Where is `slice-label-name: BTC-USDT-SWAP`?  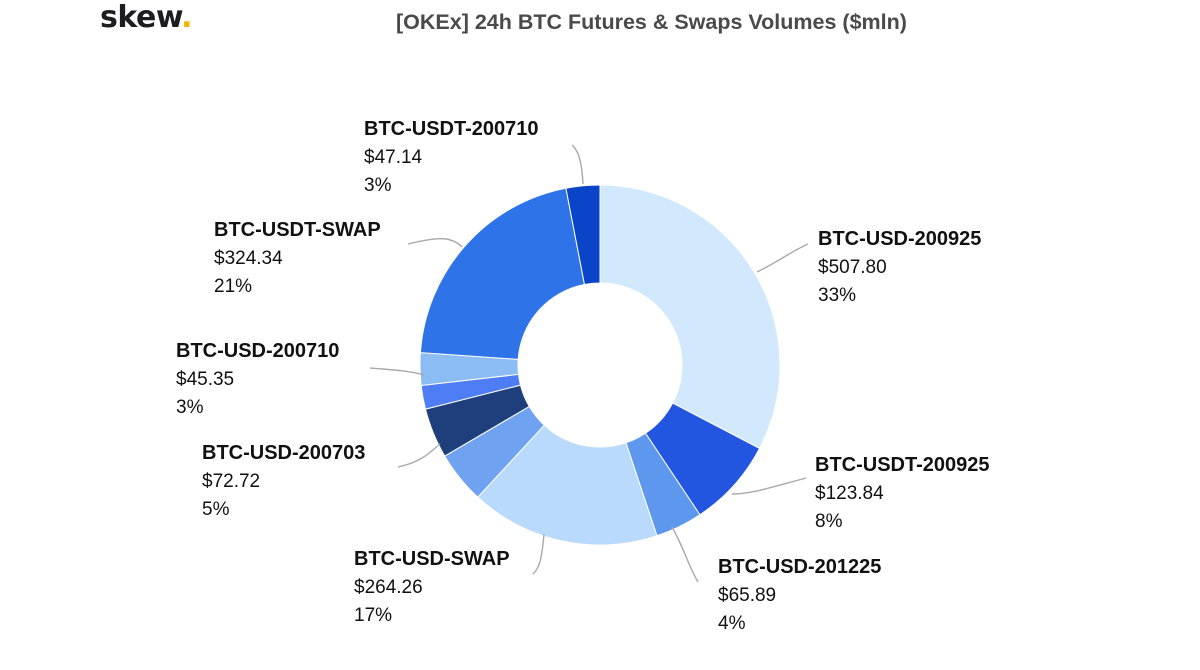 slice-label-name: BTC-USDT-SWAP is located at coordinates (297, 230).